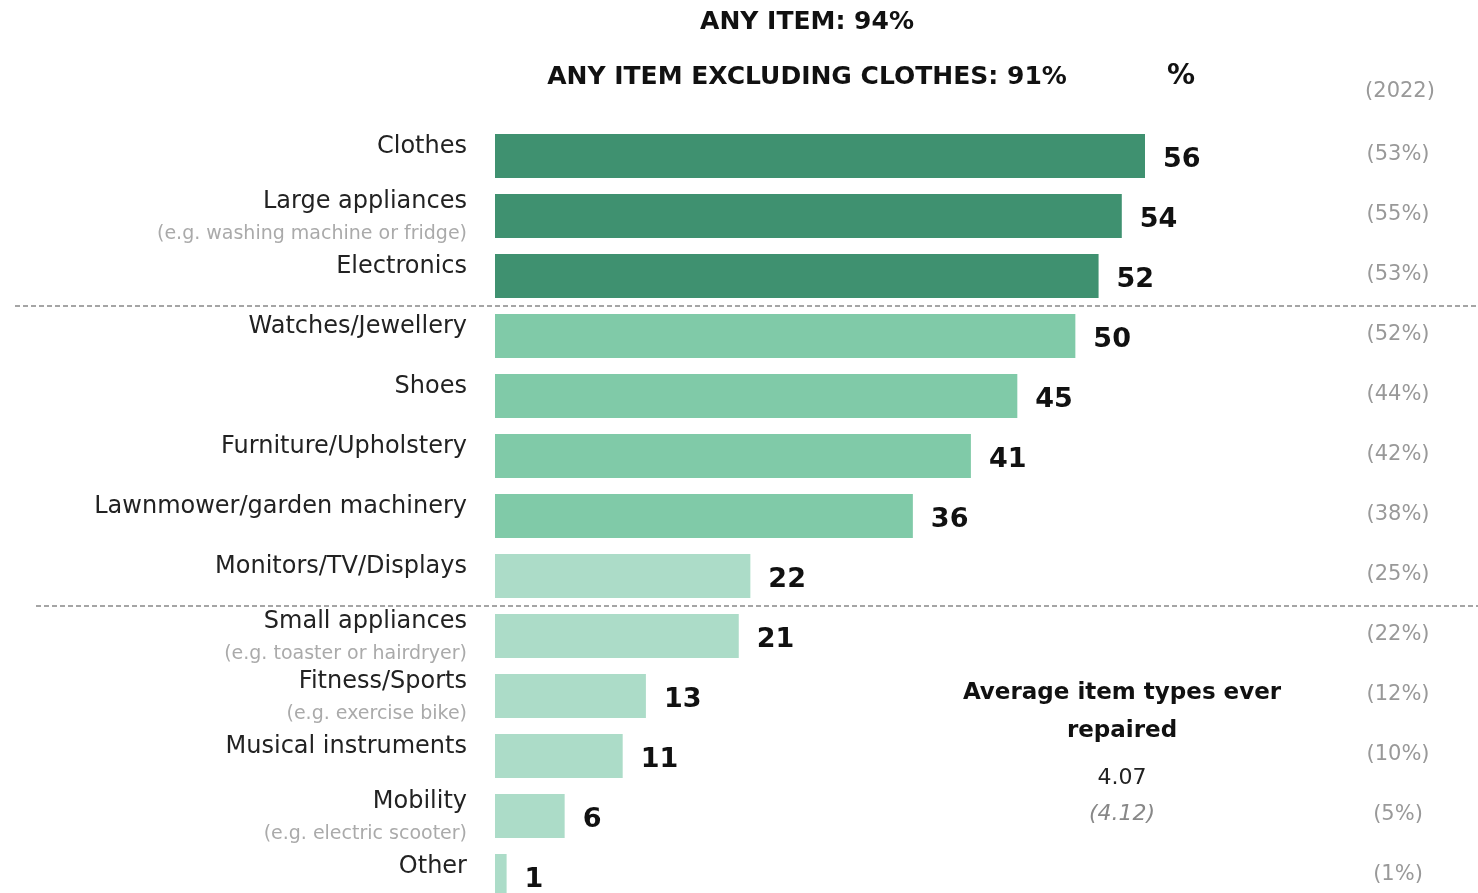  What do you see at coordinates (659, 757) in the screenshot?
I see `data-label: 11` at bounding box center [659, 757].